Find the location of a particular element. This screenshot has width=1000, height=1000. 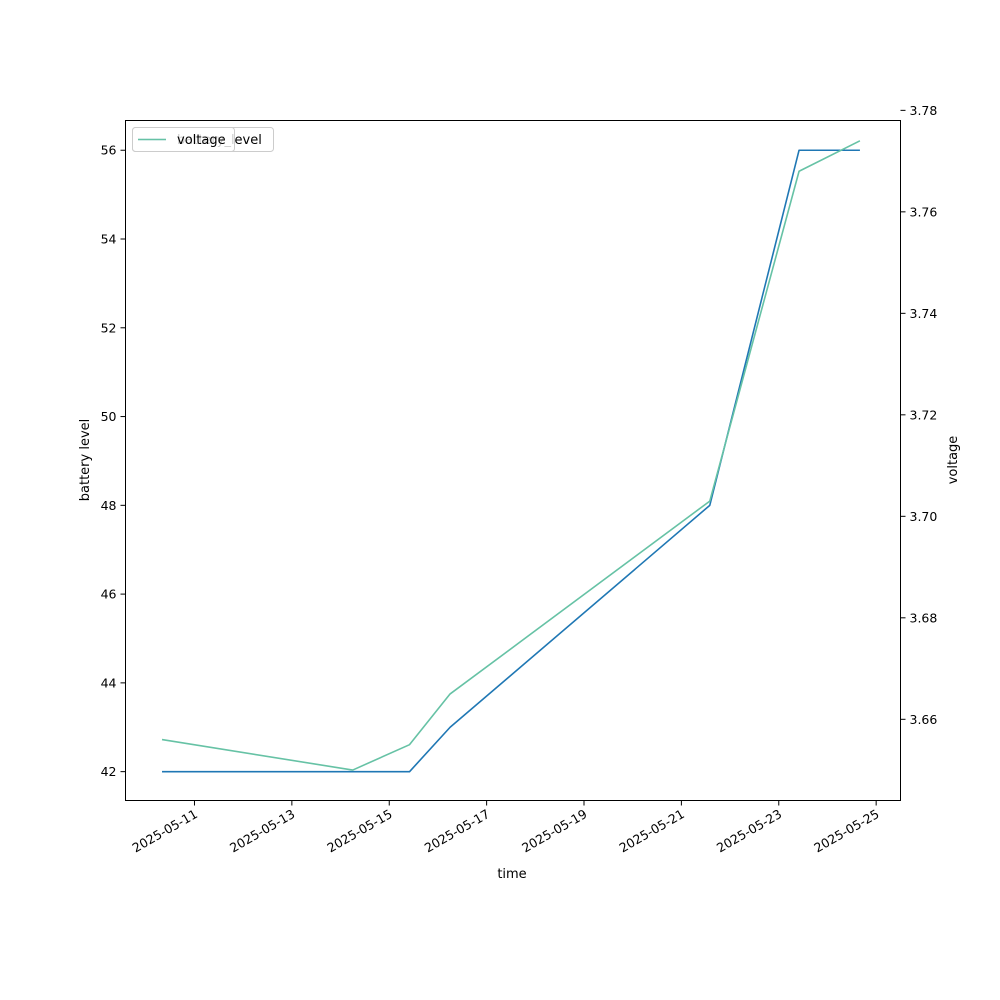

y-right-tick-label: 3.66 is located at coordinates (924, 719).